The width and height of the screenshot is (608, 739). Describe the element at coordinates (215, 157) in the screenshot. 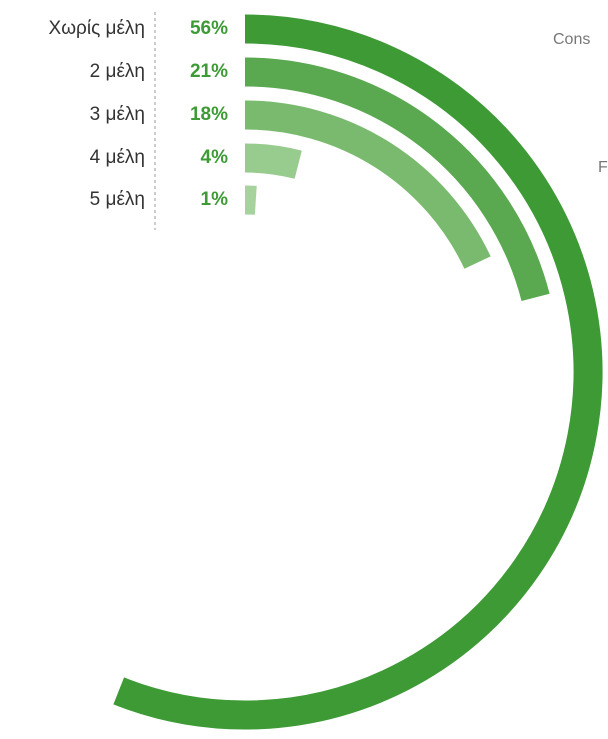

I see `value-label: 4%` at that location.